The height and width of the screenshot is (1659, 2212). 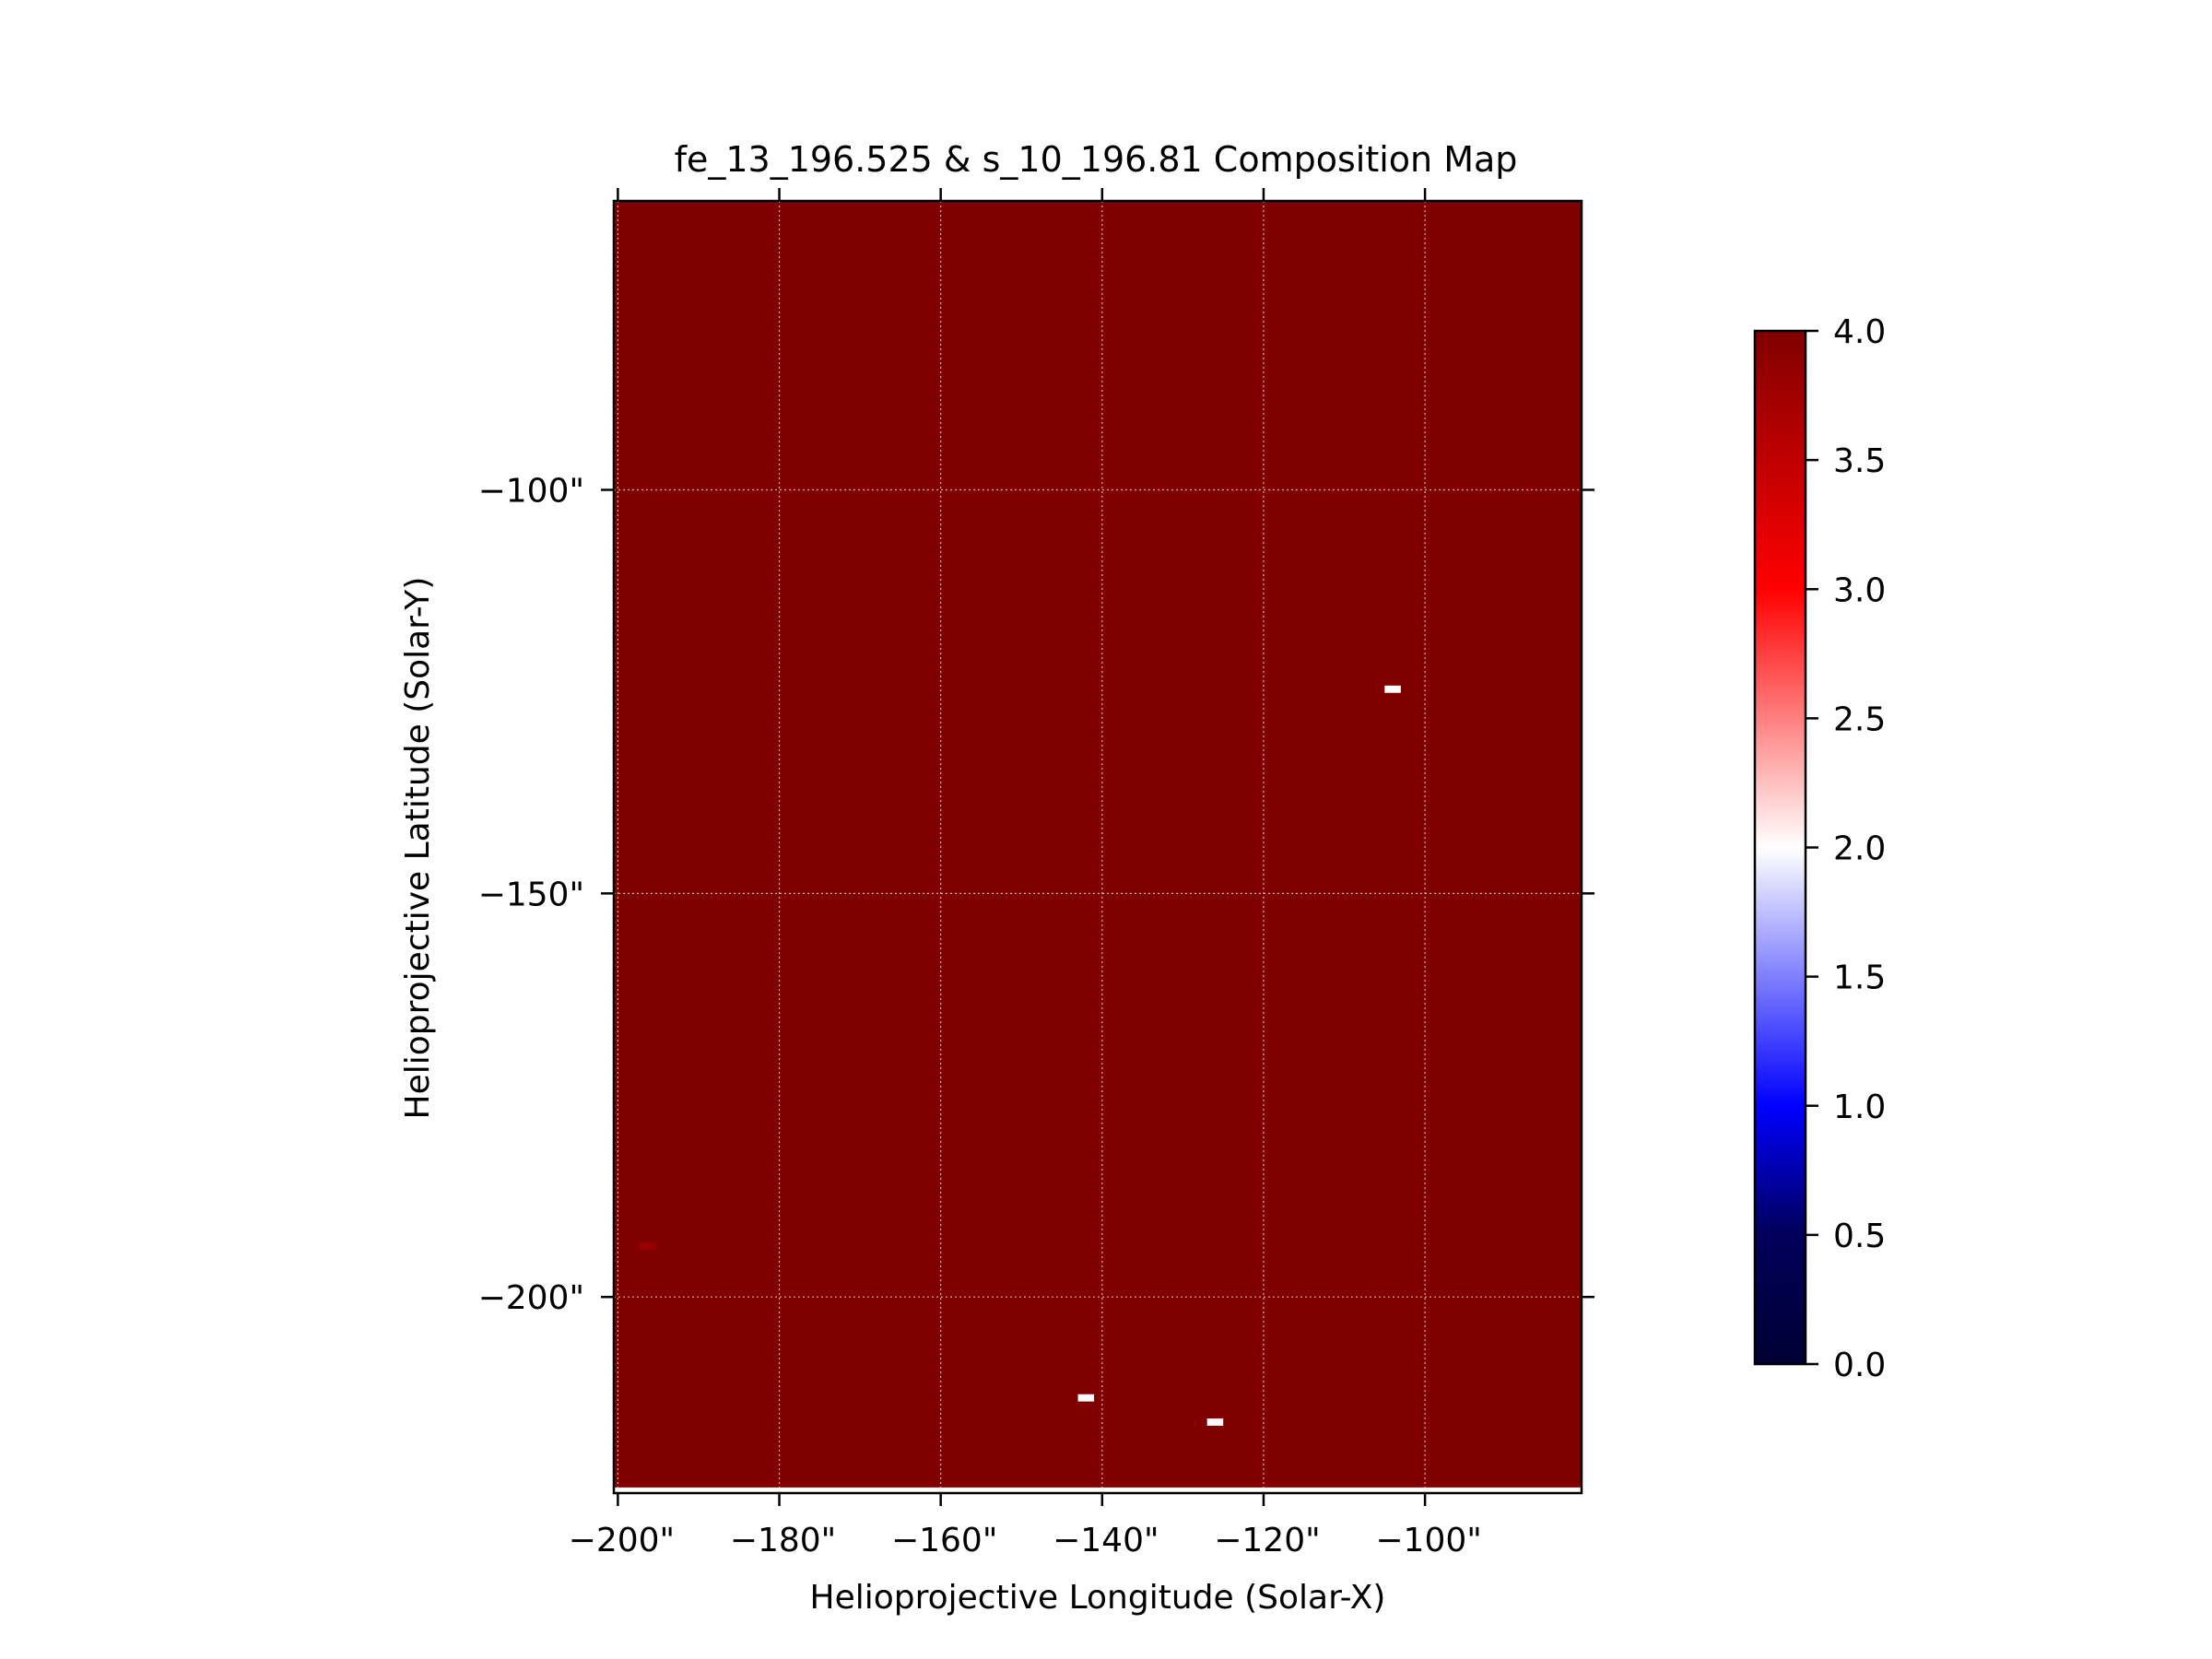 What do you see at coordinates (783, 1540) in the screenshot?
I see `x-tick-label-1: −180"` at bounding box center [783, 1540].